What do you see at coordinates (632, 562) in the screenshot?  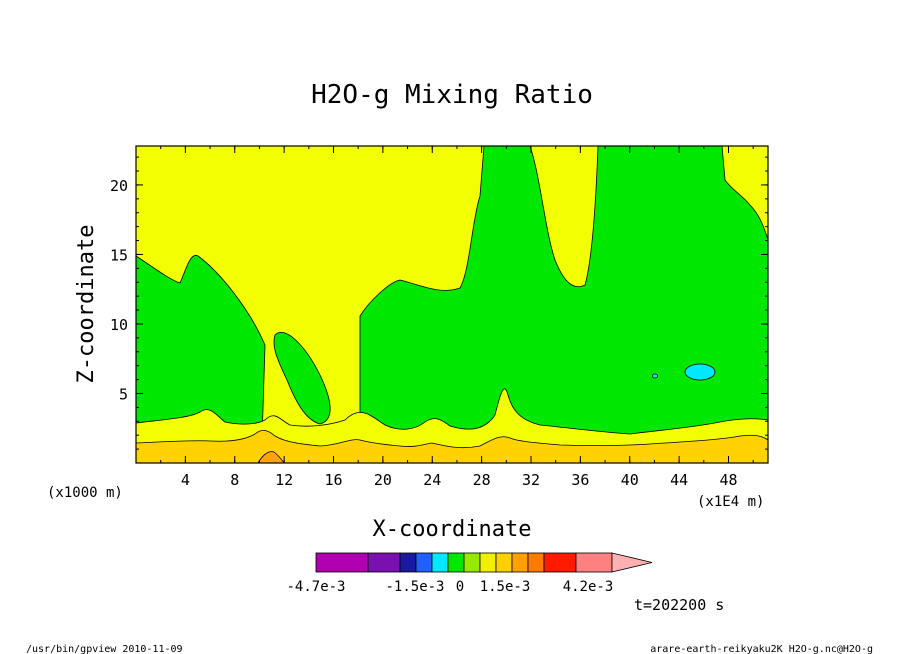 I see `colorbar-arrow` at bounding box center [632, 562].